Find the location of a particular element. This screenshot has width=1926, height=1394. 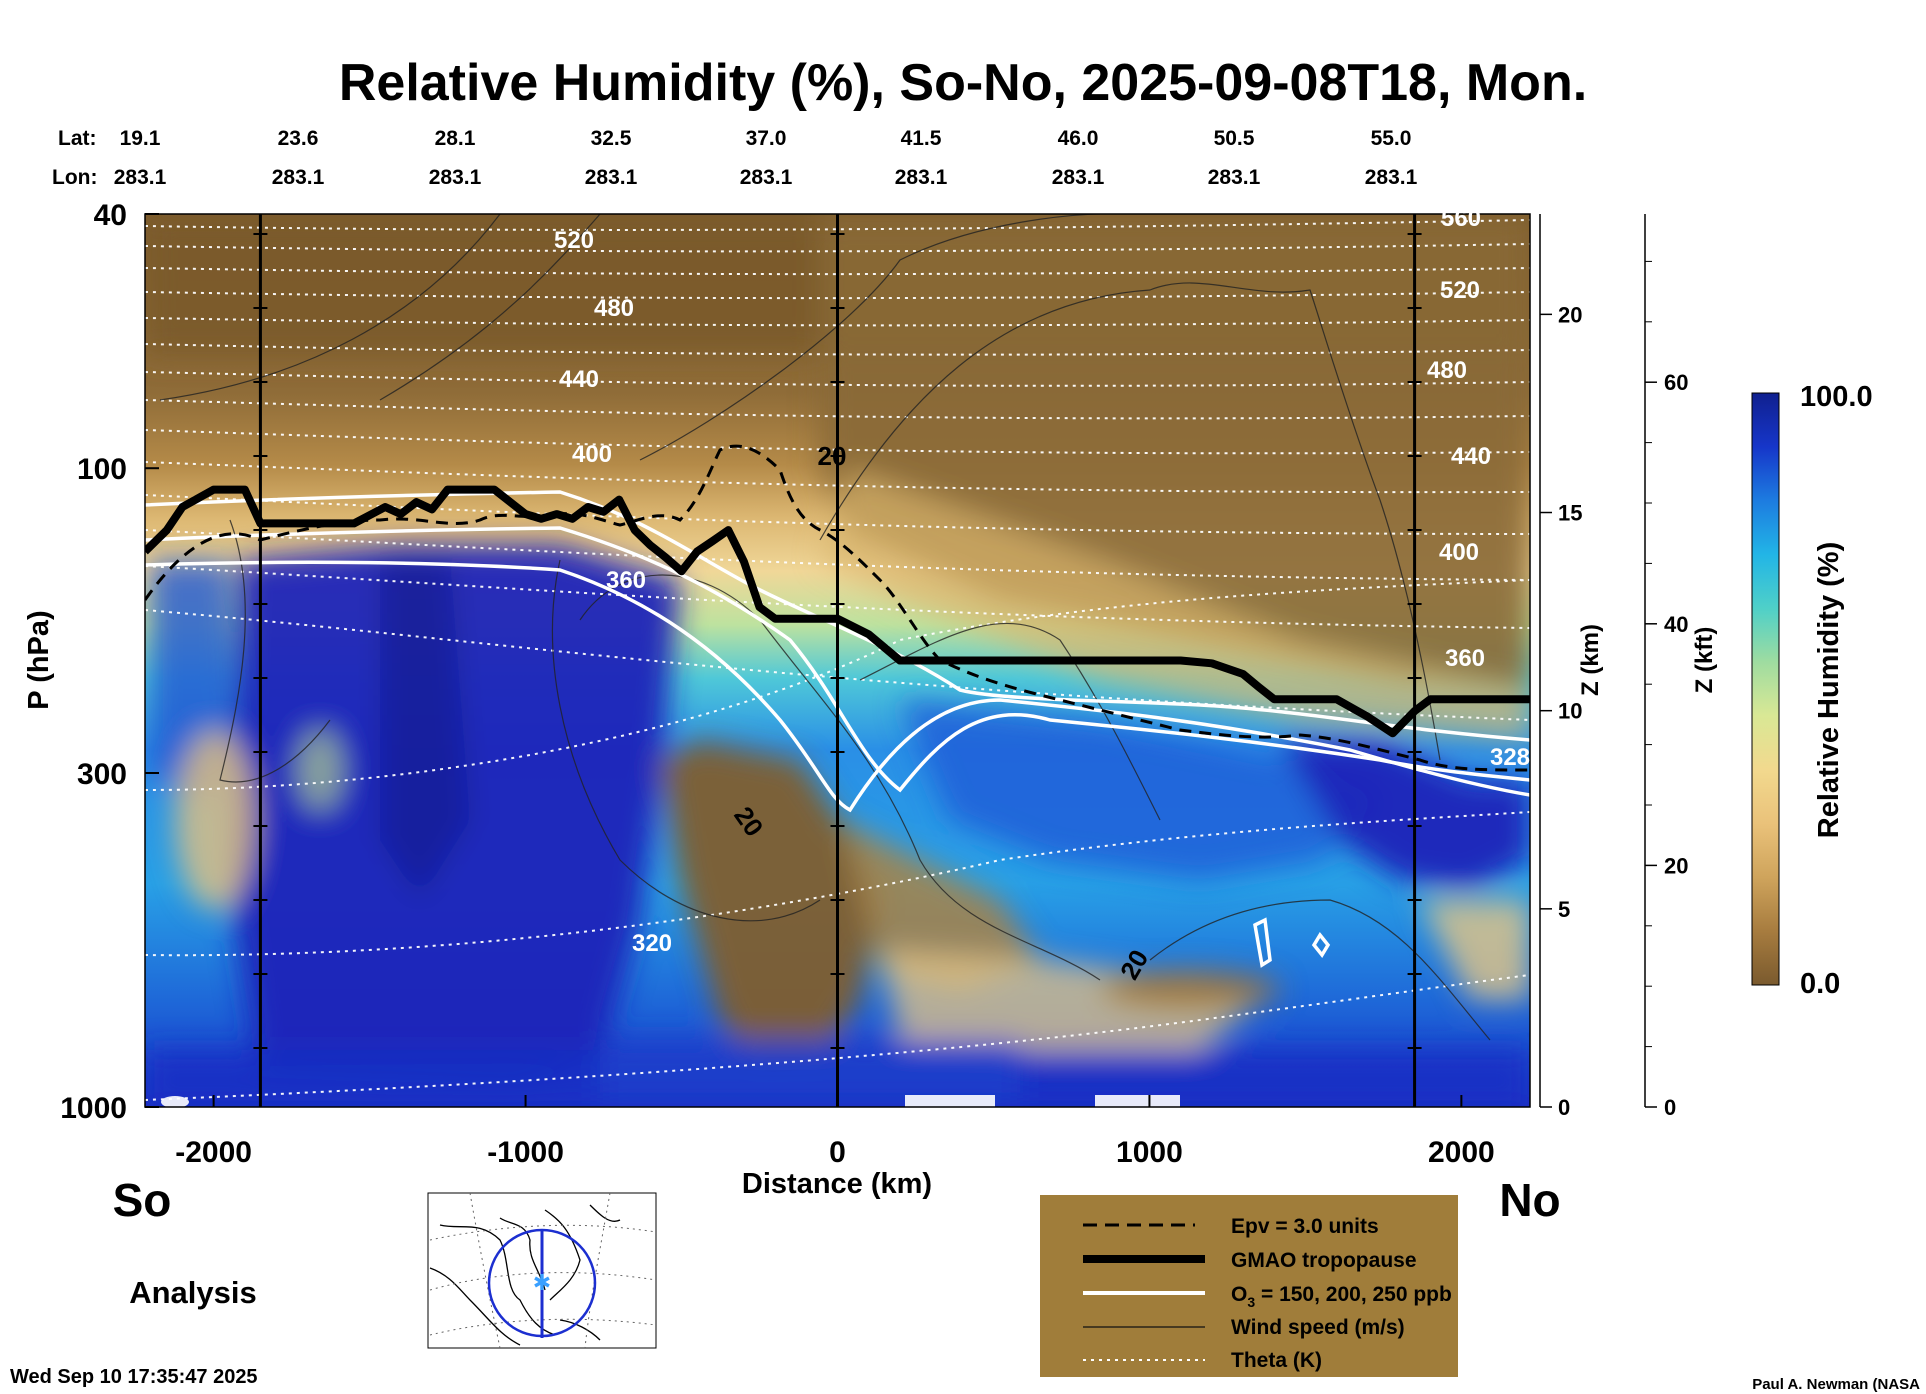

legend-ozone-sub: 3 is located at coordinates (1251, 1302).